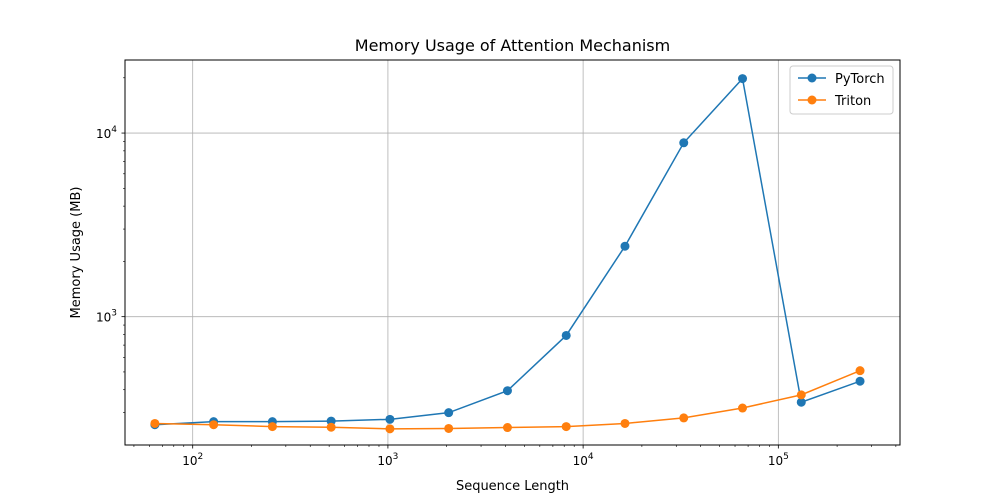 The image size is (1000, 500). What do you see at coordinates (106, 317) in the screenshot?
I see `y-tick-label: 10³` at bounding box center [106, 317].